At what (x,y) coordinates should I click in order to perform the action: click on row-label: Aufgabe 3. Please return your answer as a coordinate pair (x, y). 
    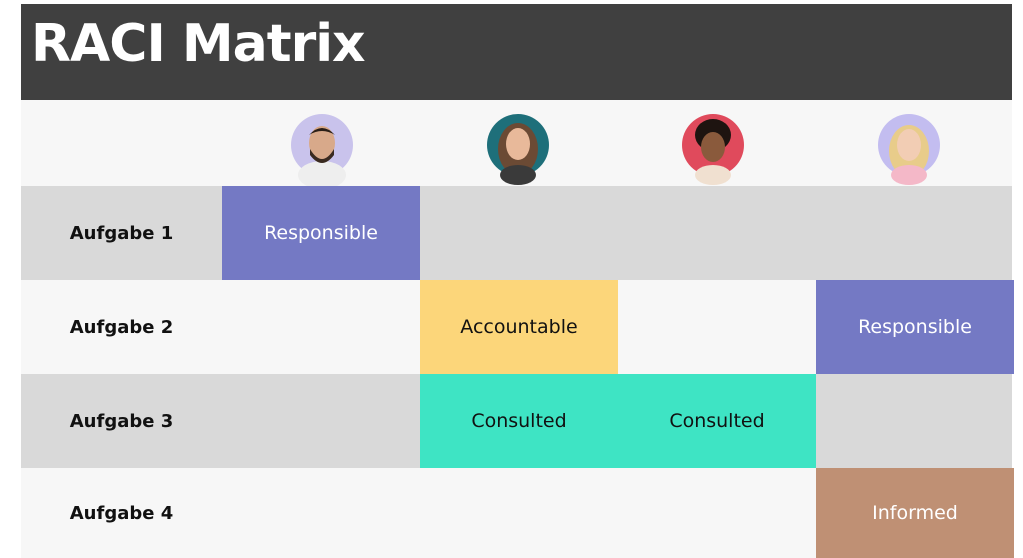
    Looking at the image, I should click on (121, 421).